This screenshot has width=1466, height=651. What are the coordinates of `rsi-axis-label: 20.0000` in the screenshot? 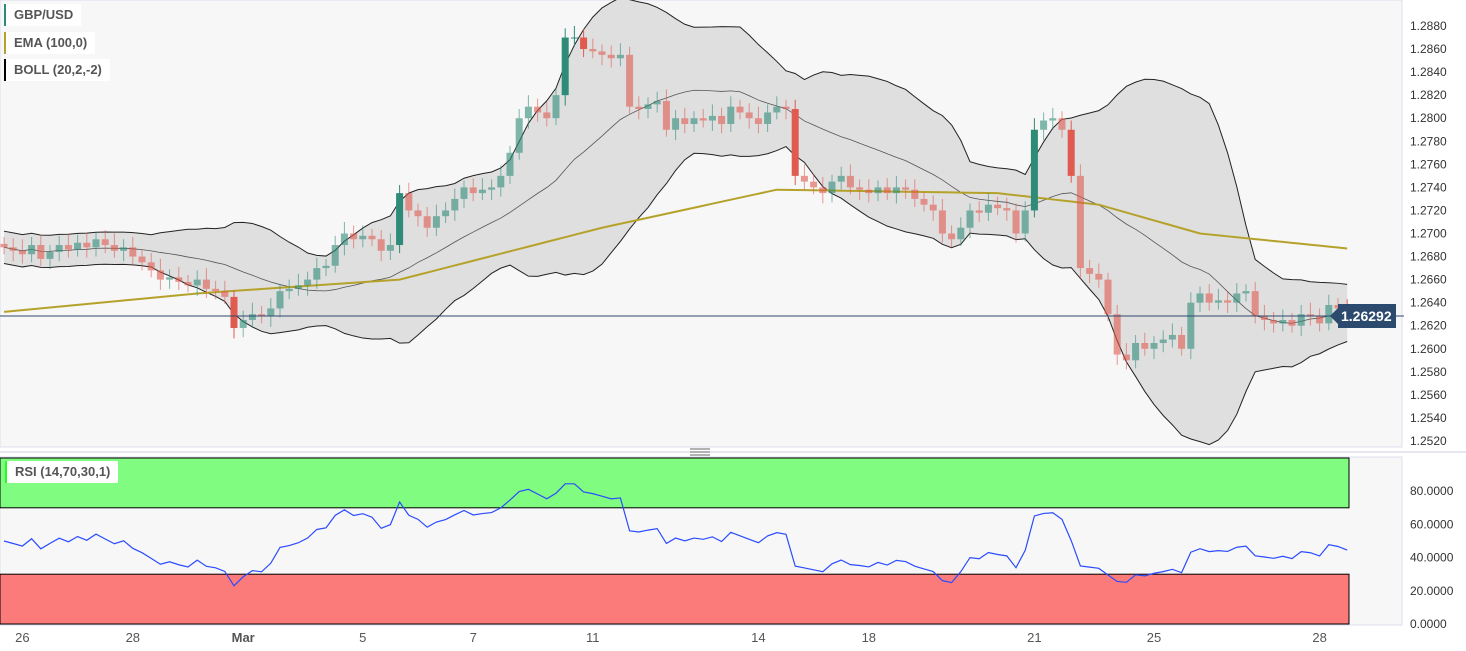 It's located at (1432, 591).